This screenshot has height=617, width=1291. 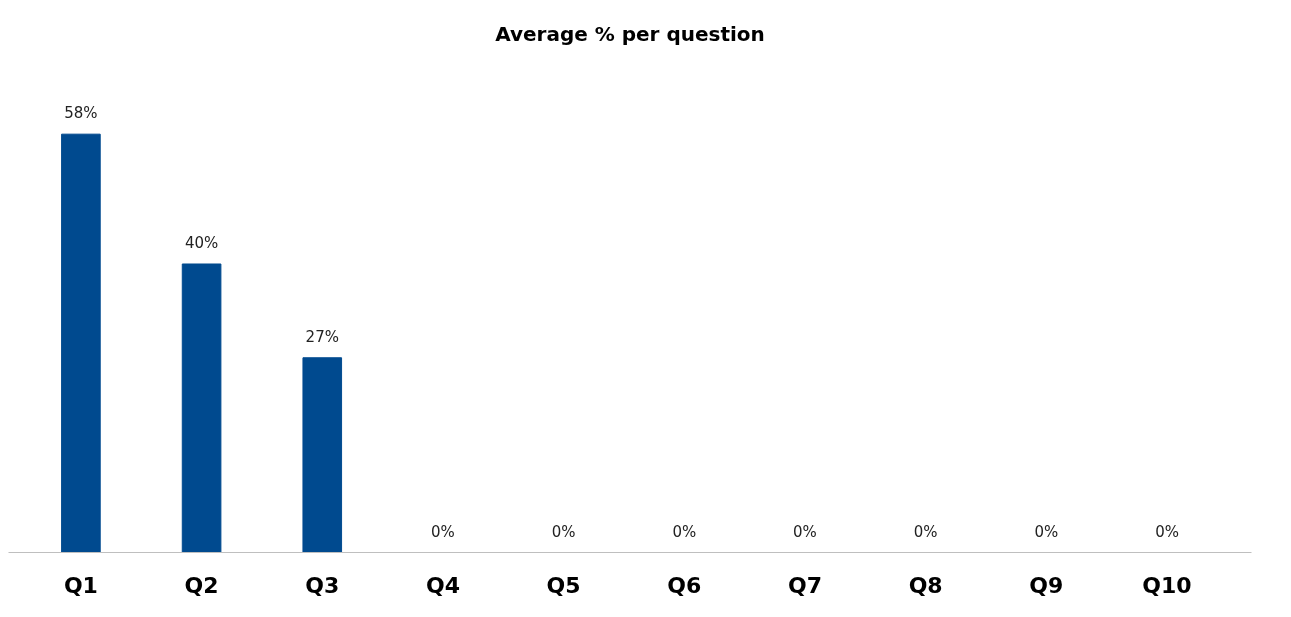 What do you see at coordinates (1046, 585) in the screenshot?
I see `x-tick-label: Q9` at bounding box center [1046, 585].